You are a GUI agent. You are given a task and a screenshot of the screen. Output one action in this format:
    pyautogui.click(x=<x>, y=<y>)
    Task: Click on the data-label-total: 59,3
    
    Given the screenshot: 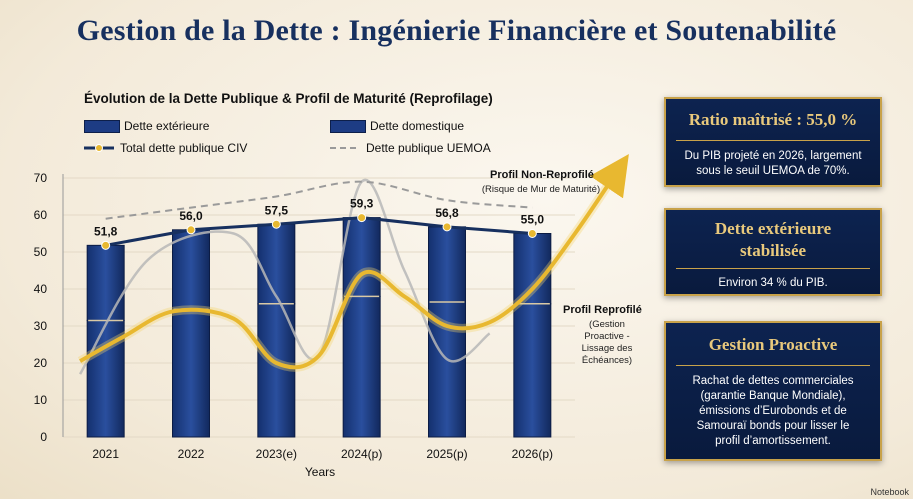 What is the action you would take?
    pyautogui.click(x=362, y=204)
    